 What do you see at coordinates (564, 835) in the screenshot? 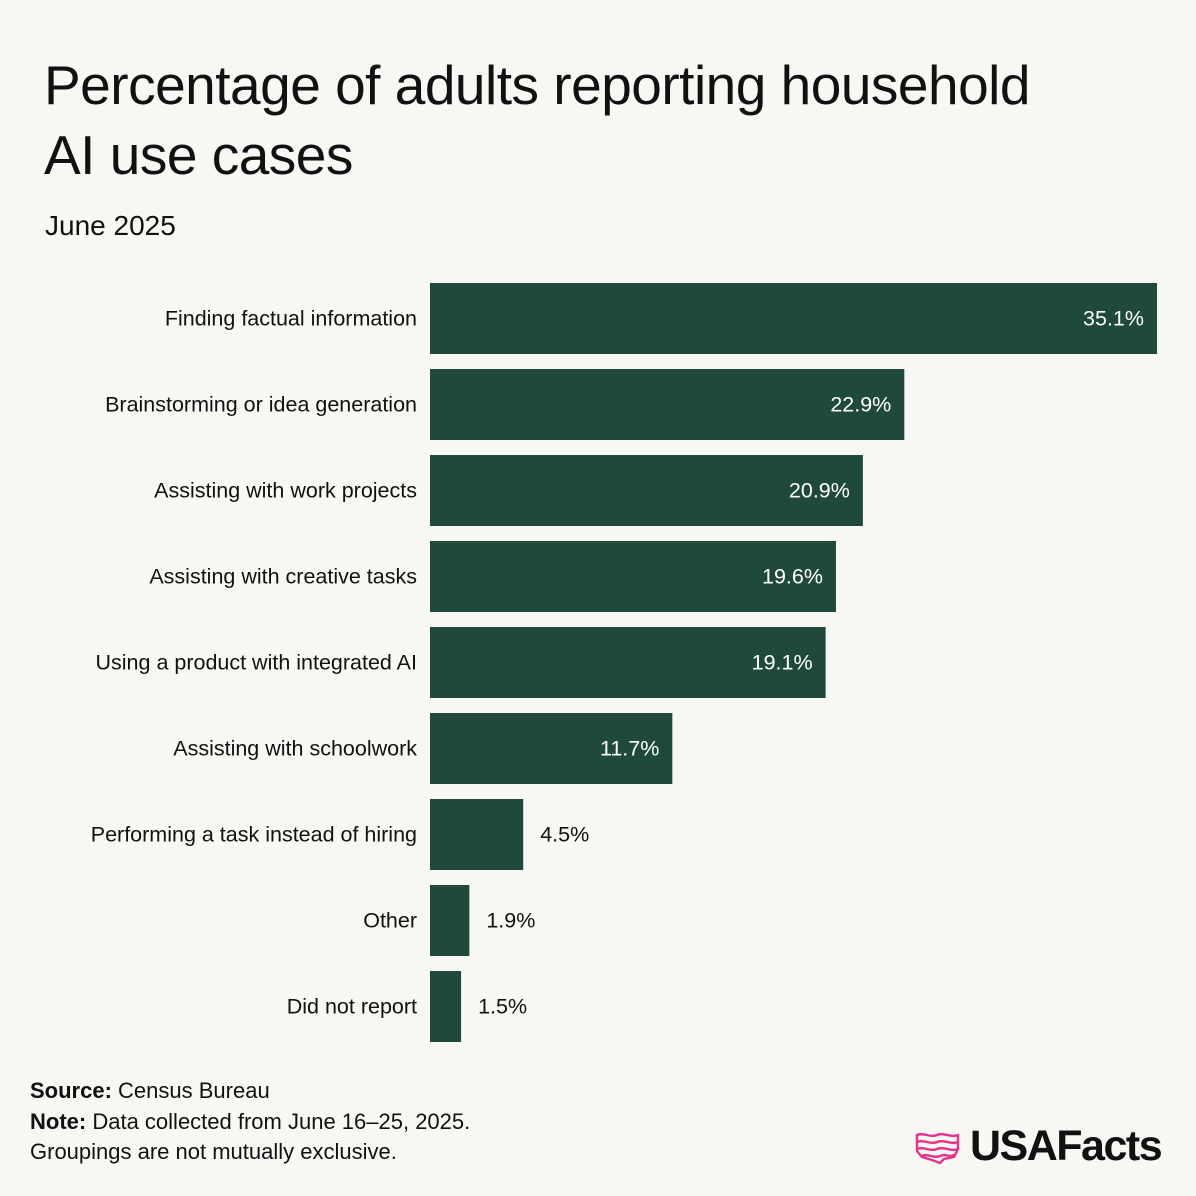
I see `value-label: 4.5%` at bounding box center [564, 835].